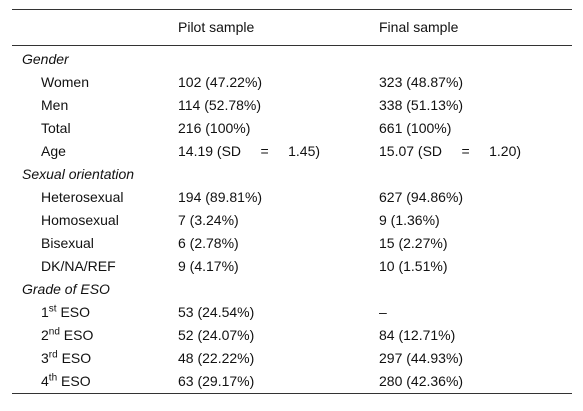 The height and width of the screenshot is (411, 583). What do you see at coordinates (95, 312) in the screenshot?
I see `row-label: 1st ESO` at bounding box center [95, 312].